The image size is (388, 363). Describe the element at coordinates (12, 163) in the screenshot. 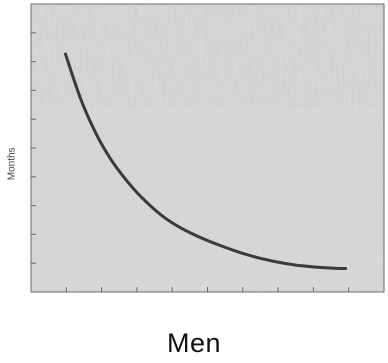

I see `y-axis-title: Months` at that location.